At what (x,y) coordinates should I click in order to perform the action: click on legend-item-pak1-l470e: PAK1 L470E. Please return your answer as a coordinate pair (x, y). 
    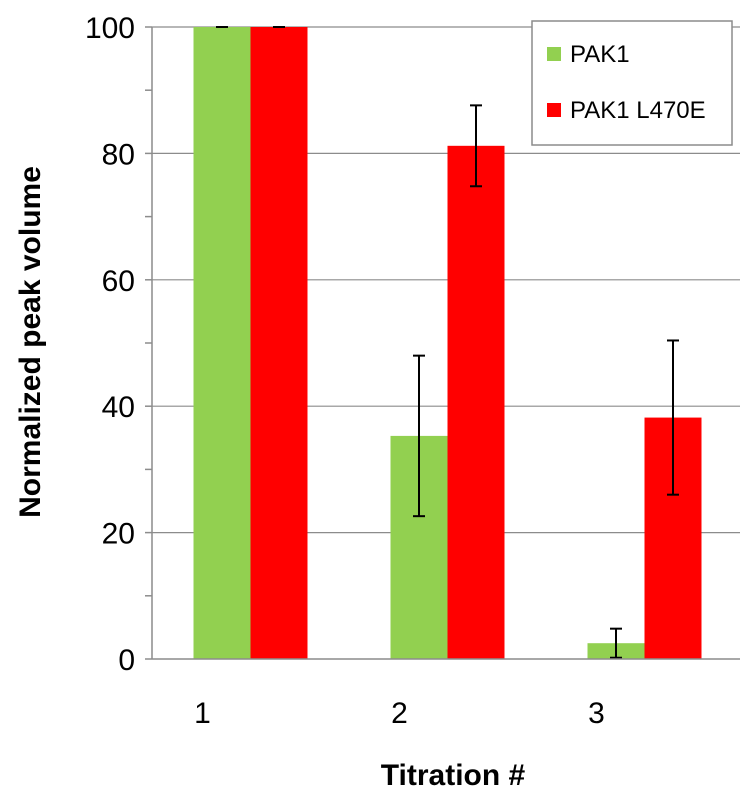
    Looking at the image, I should click on (626, 110).